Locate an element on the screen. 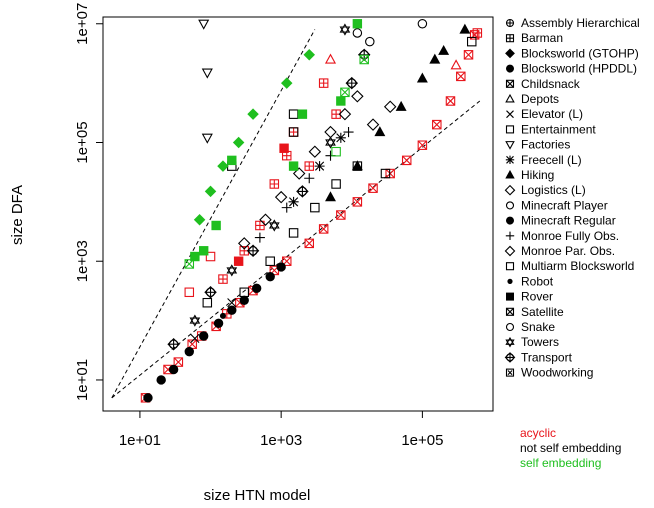 Image resolution: width=654 pixels, height=508 pixels. legend-item: Multiarm Blocksworld is located at coordinates (569, 266).